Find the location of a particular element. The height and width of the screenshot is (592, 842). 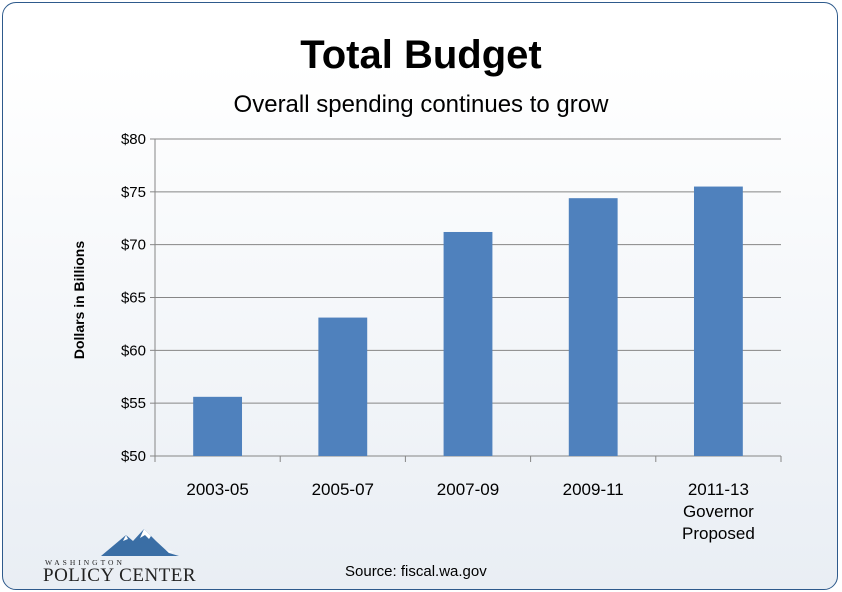

x-category-label: 2005-07 is located at coordinates (343, 489).